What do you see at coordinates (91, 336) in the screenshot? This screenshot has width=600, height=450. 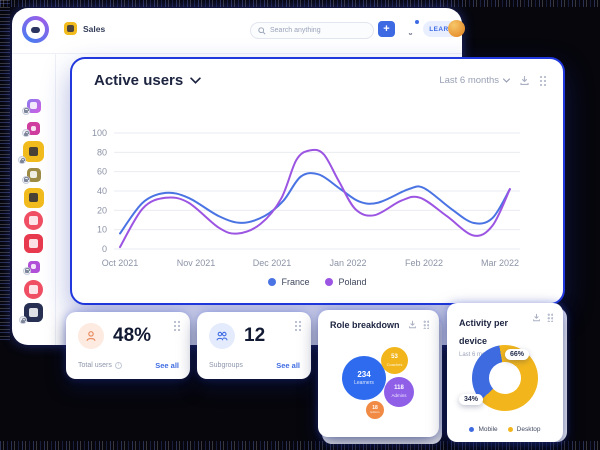 I see `person-icon` at bounding box center [91, 336].